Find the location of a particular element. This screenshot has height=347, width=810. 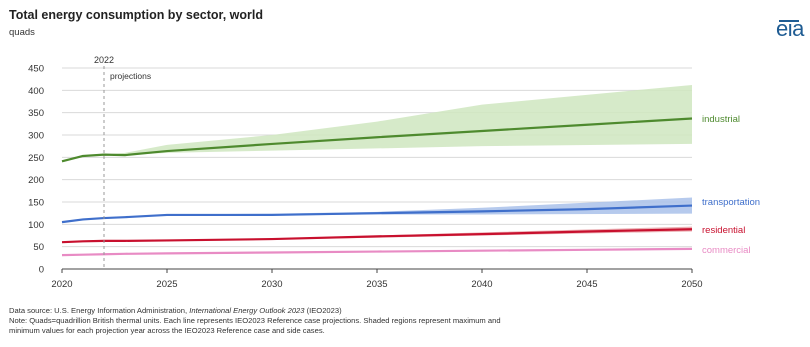

series-label-residential: residential is located at coordinates (723, 230).